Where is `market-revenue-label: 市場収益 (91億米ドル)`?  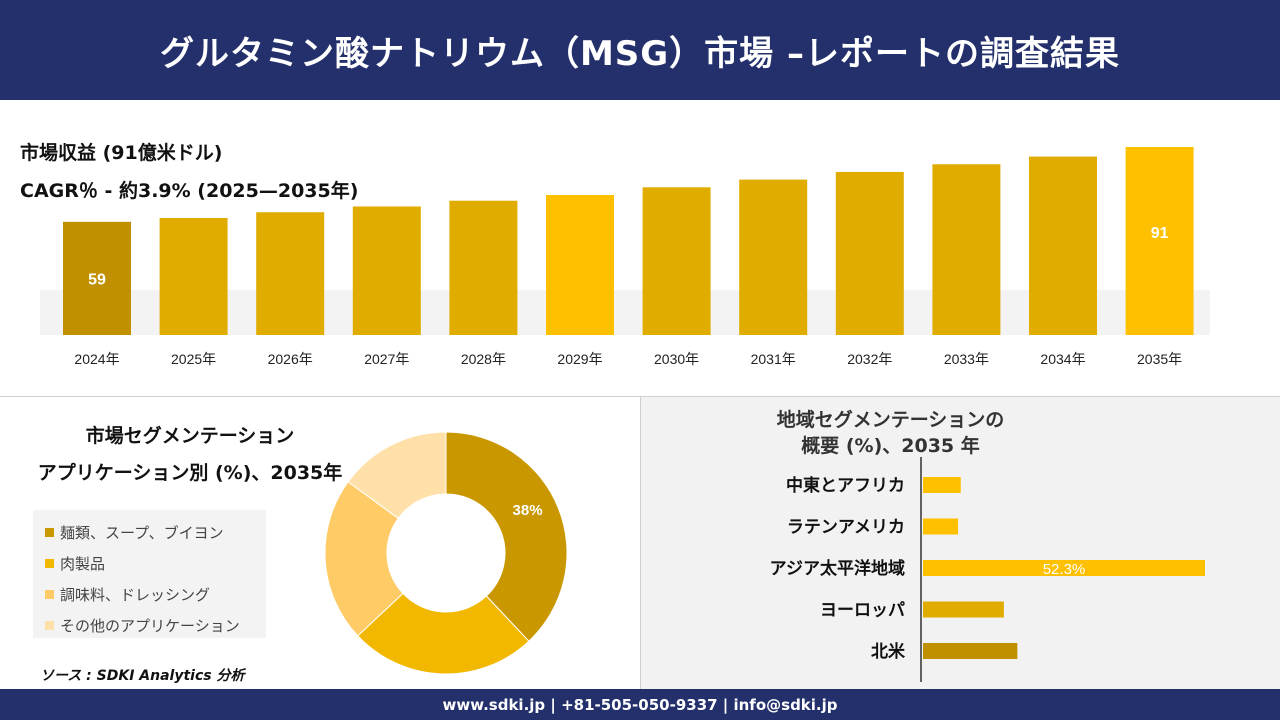
market-revenue-label: 市場収益 (91億米ドル) is located at coordinates (121, 153).